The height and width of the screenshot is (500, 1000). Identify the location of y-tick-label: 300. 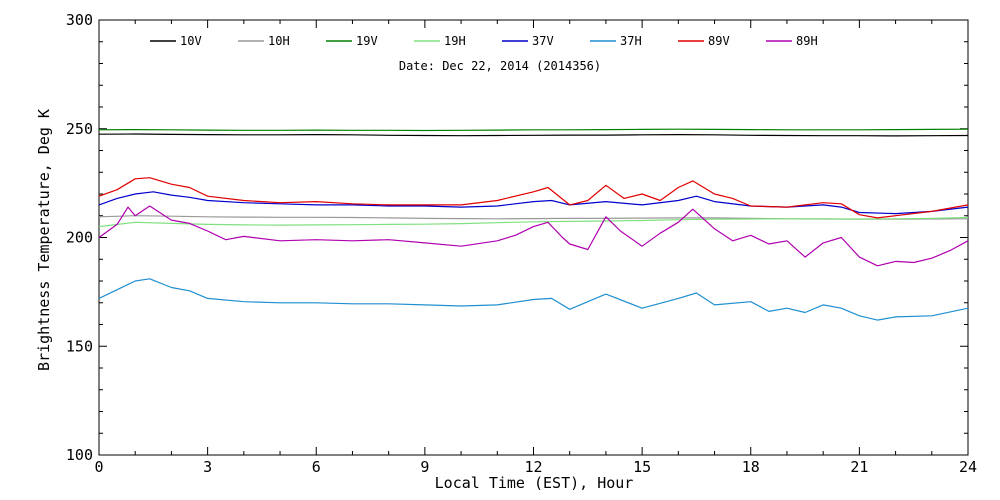
(79, 20).